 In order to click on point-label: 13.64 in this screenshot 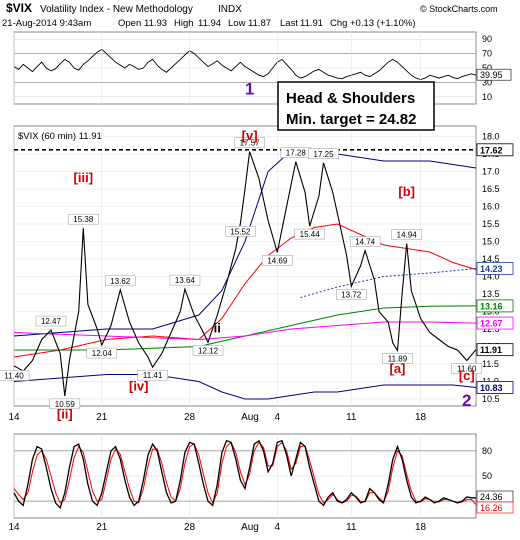, I will do `click(185, 280)`.